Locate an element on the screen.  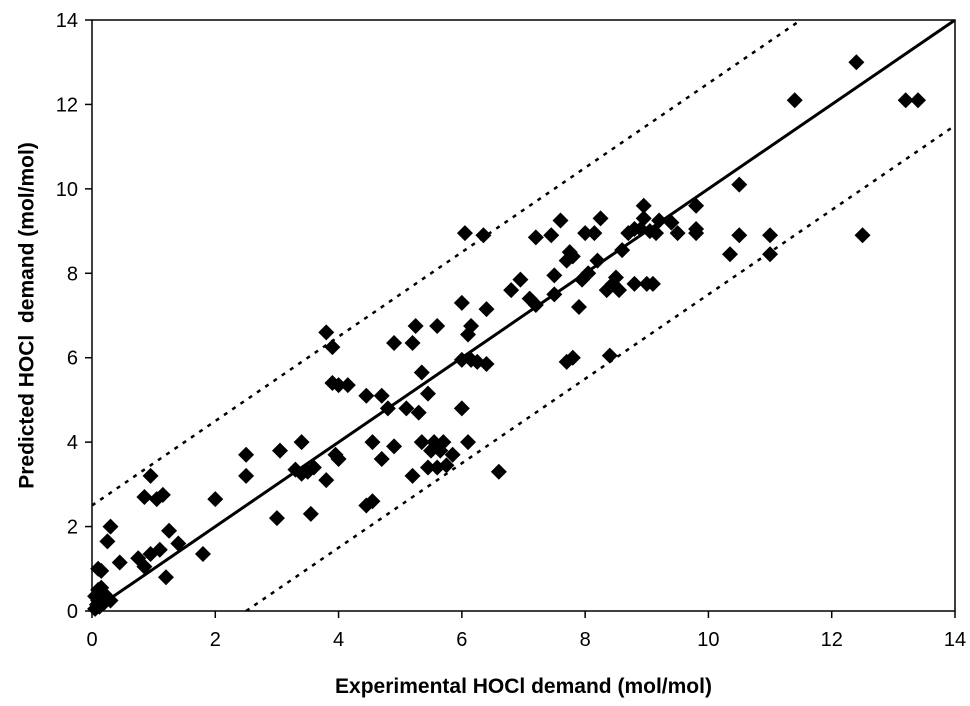
x-tick-label: 12 is located at coordinates (832, 640).